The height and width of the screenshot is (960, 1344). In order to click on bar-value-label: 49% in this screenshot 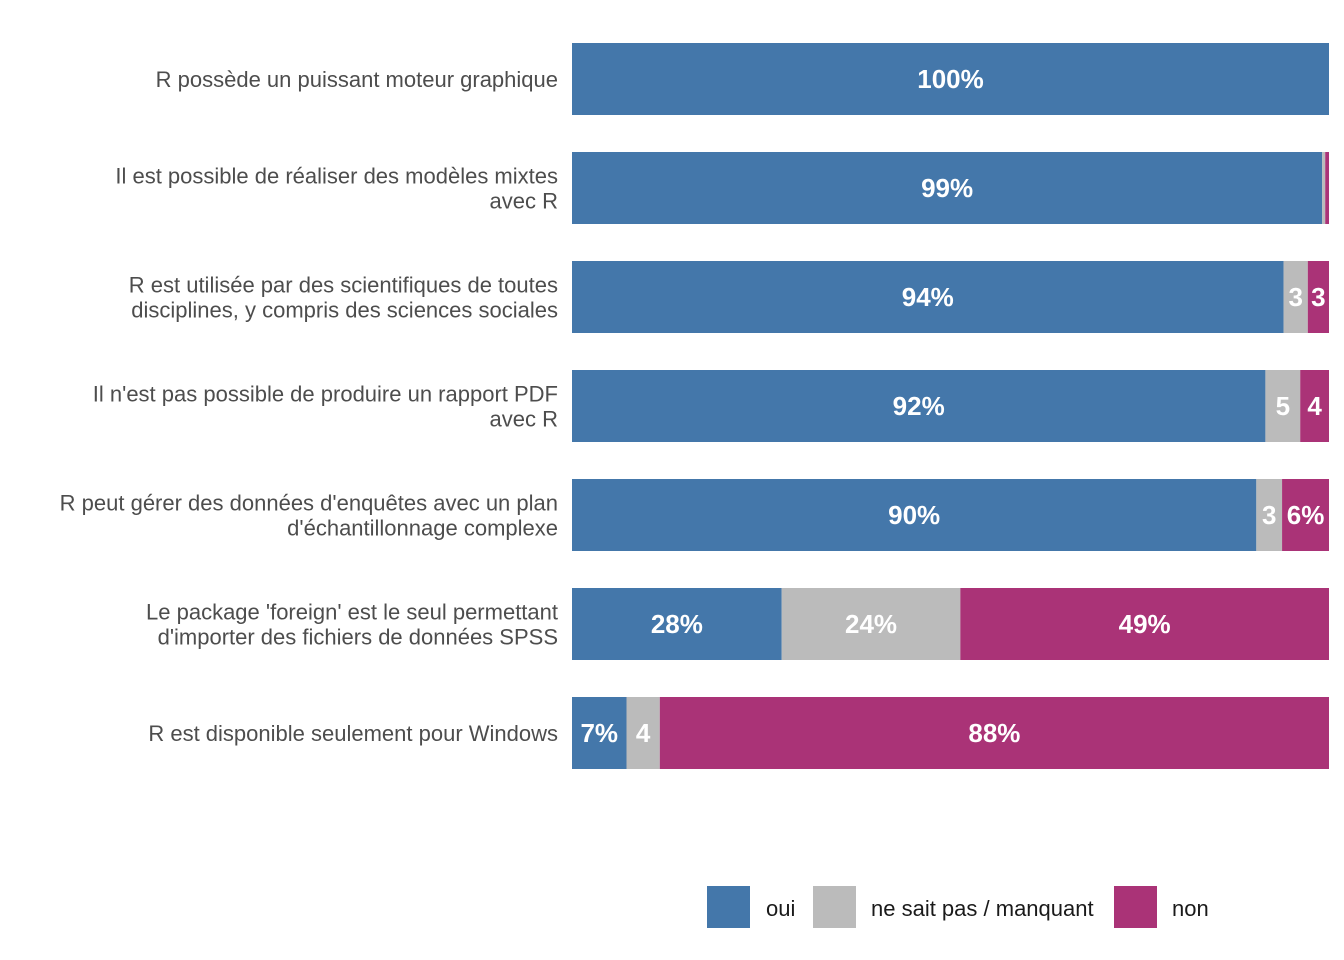, I will do `click(1145, 624)`.